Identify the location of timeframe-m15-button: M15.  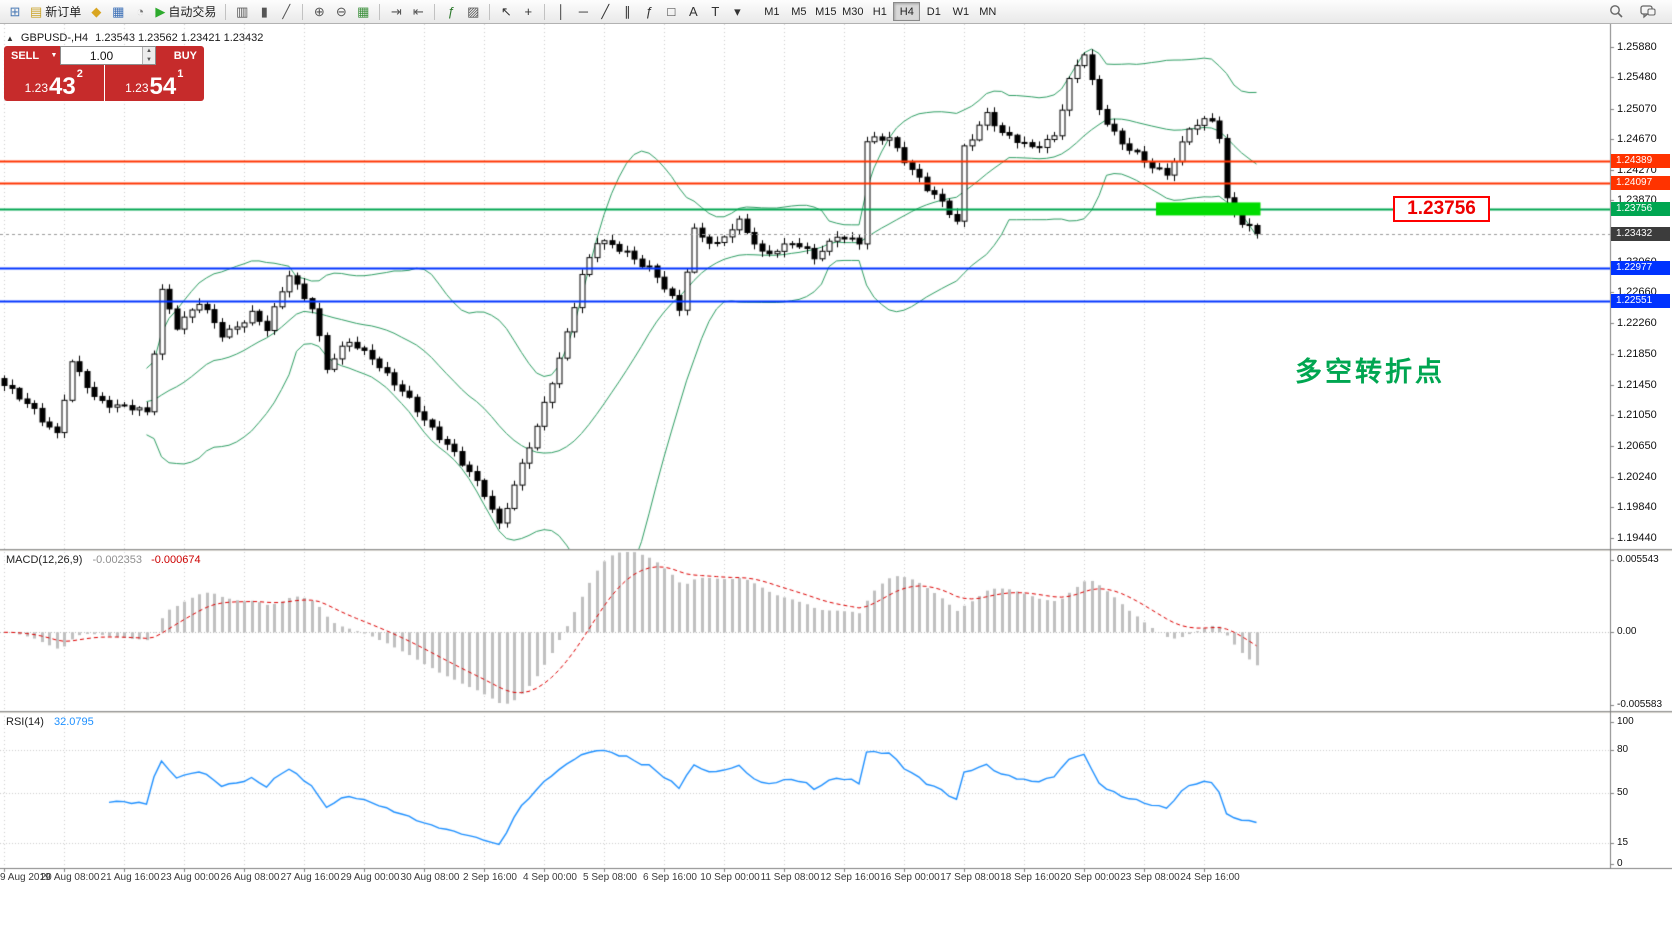
(826, 11).